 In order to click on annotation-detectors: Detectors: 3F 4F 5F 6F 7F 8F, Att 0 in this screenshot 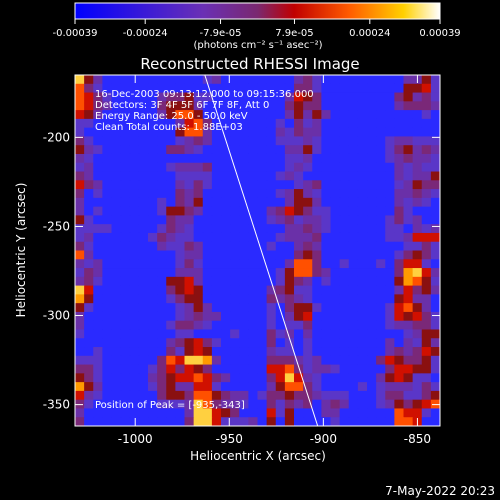, I will do `click(182, 105)`.